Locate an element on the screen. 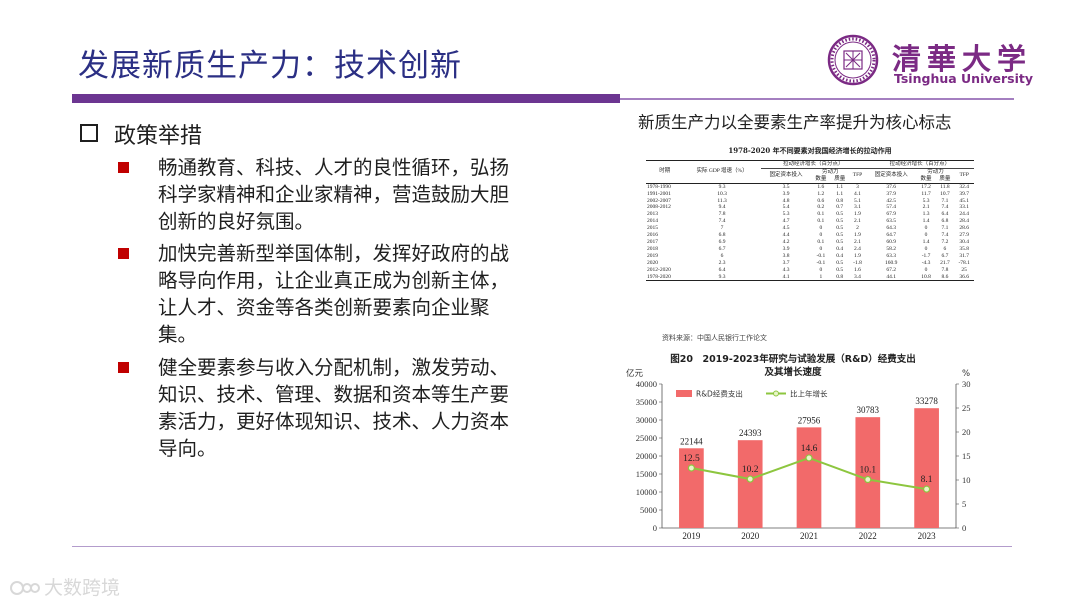  legend-line-label: 比上年增长 is located at coordinates (809, 394).